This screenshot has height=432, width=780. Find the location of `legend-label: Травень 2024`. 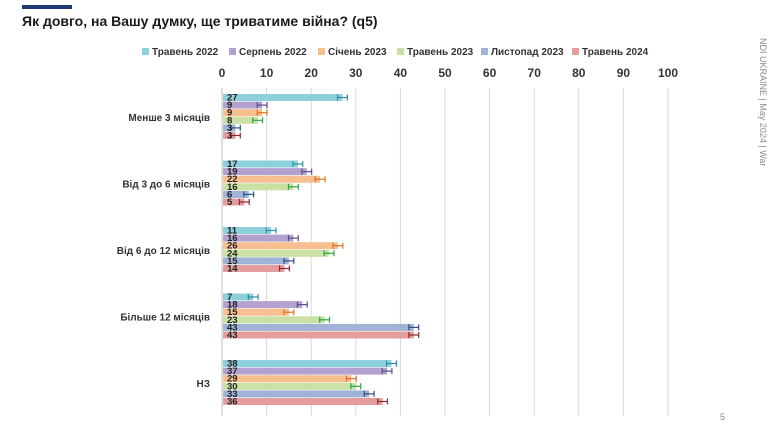

legend-label: Травень 2024 is located at coordinates (615, 52).